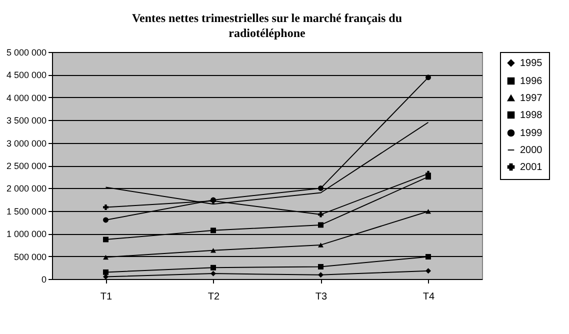 This screenshot has width=569, height=334. What do you see at coordinates (321, 297) in the screenshot?
I see `x-tick-label: T3` at bounding box center [321, 297].